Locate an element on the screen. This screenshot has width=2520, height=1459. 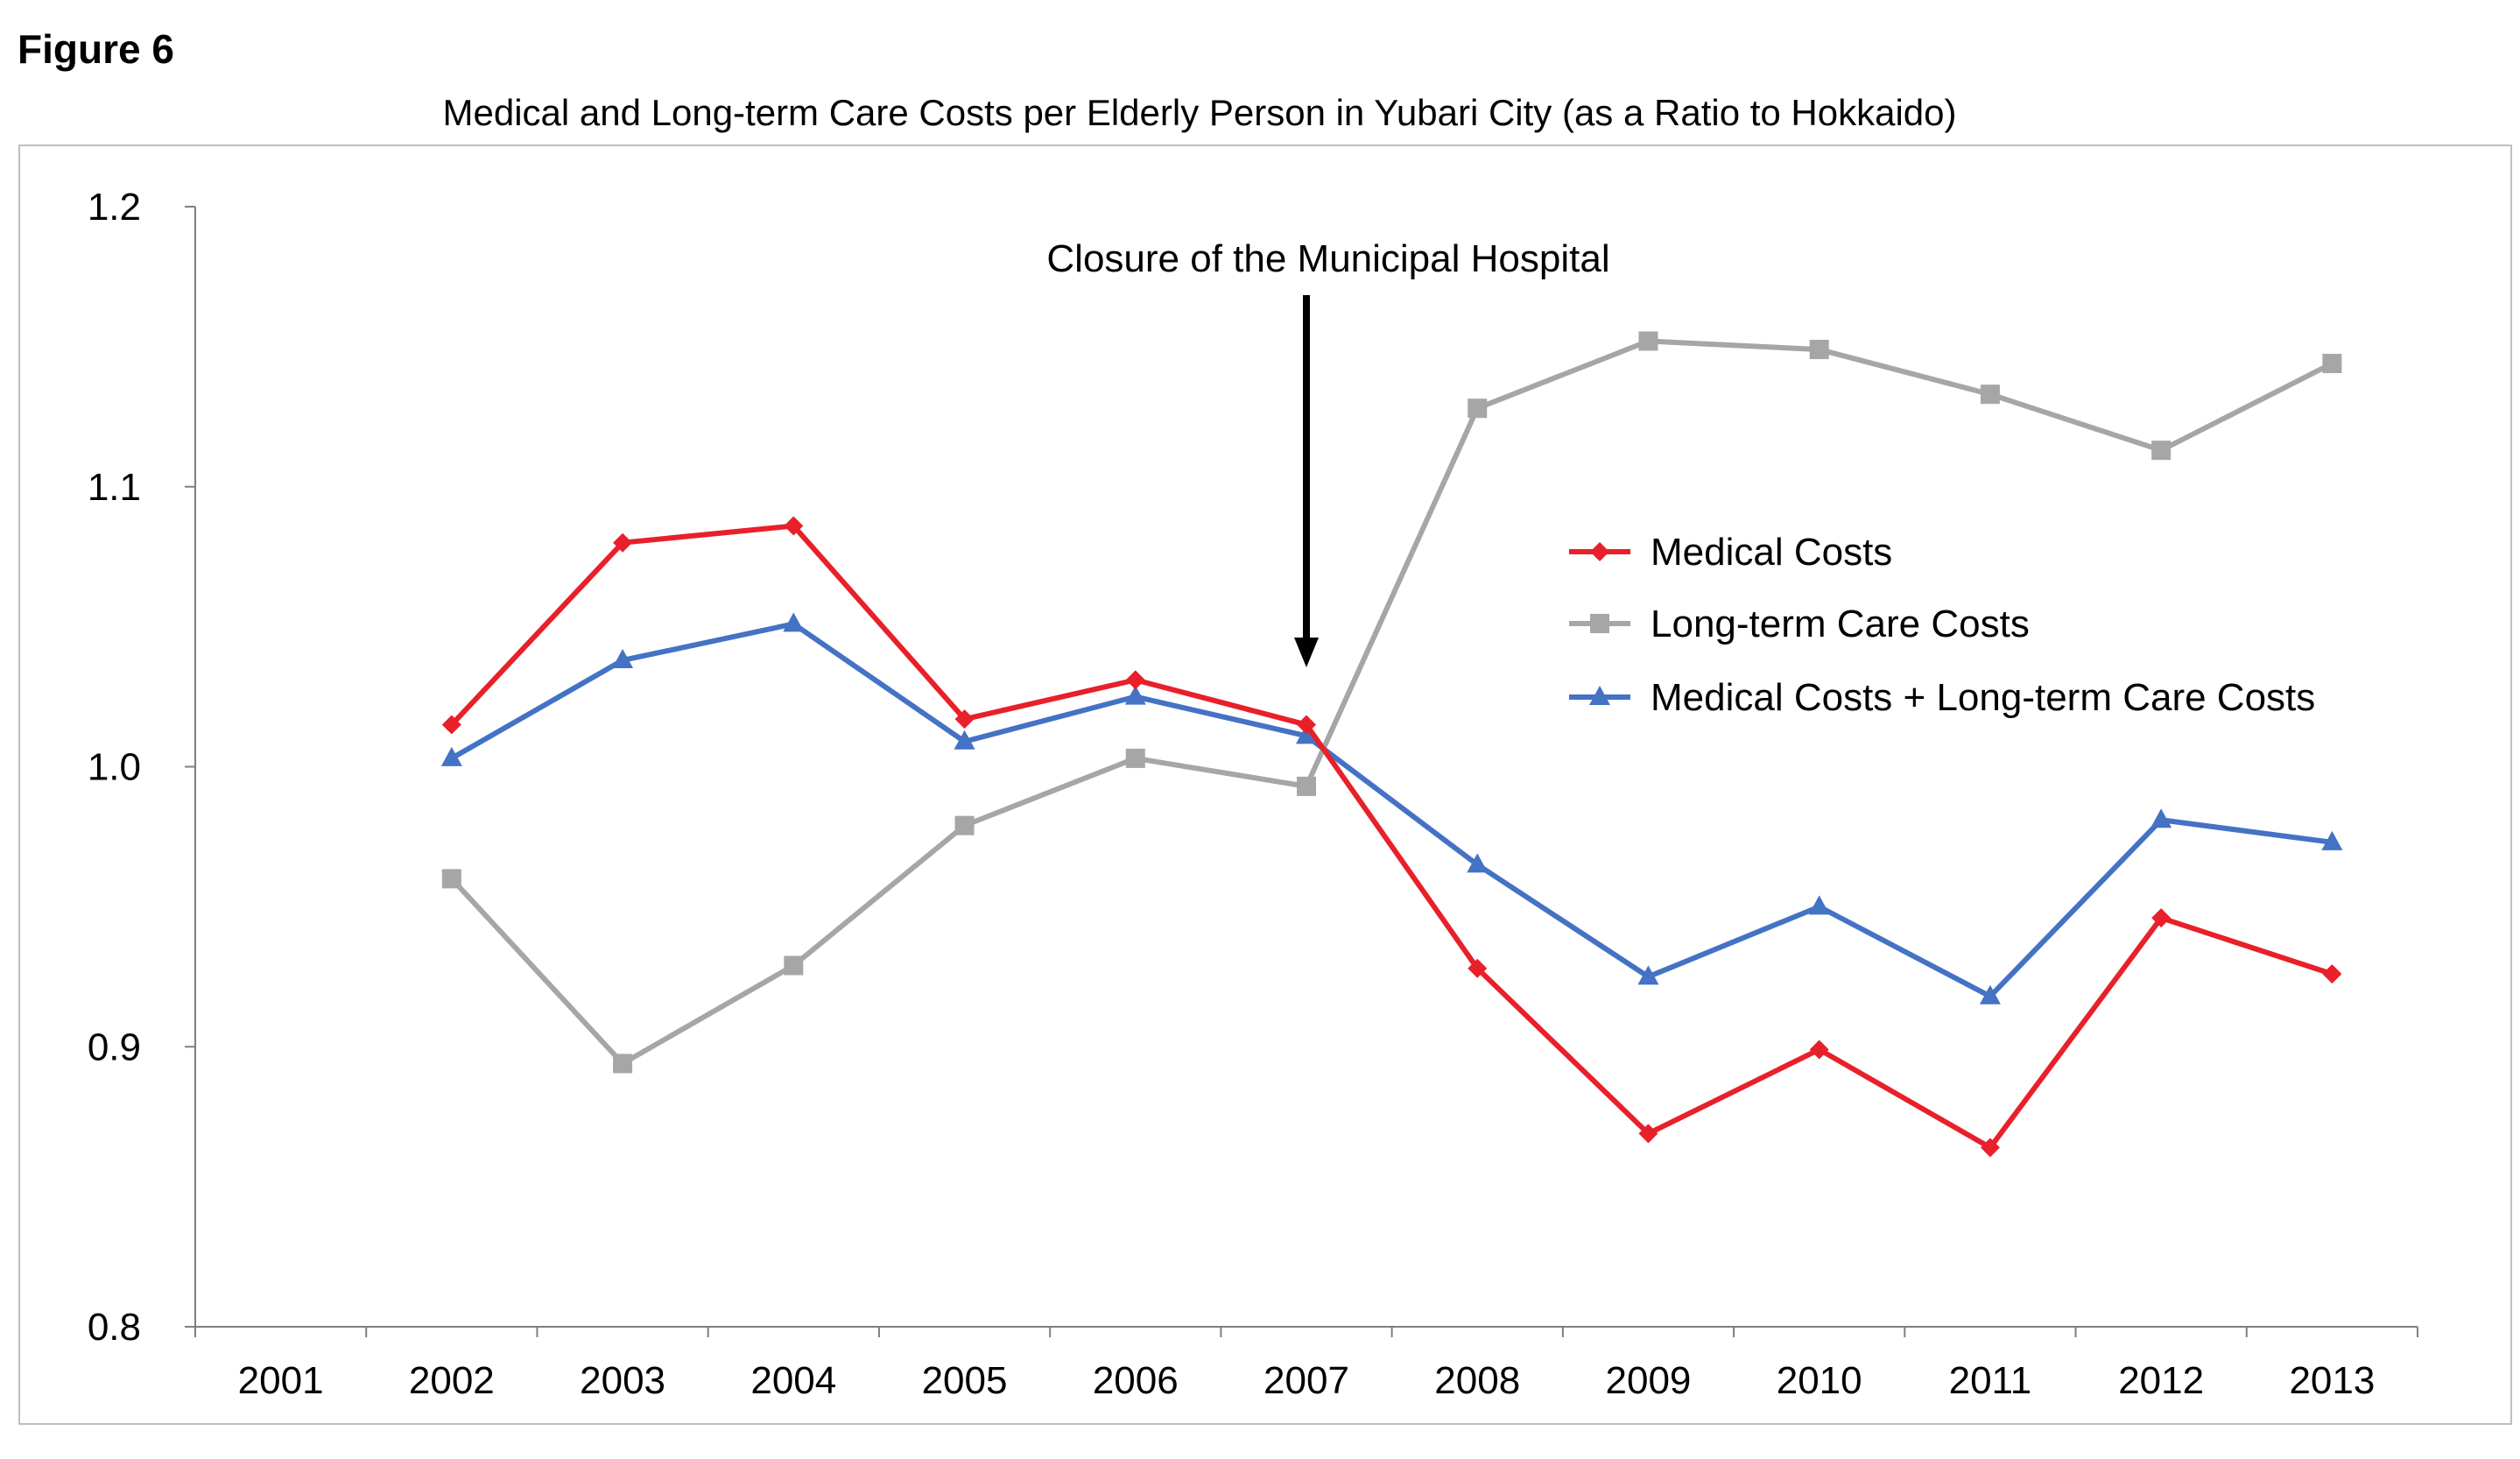
legend-label: Long-term Care Costs is located at coordinates (1840, 624).